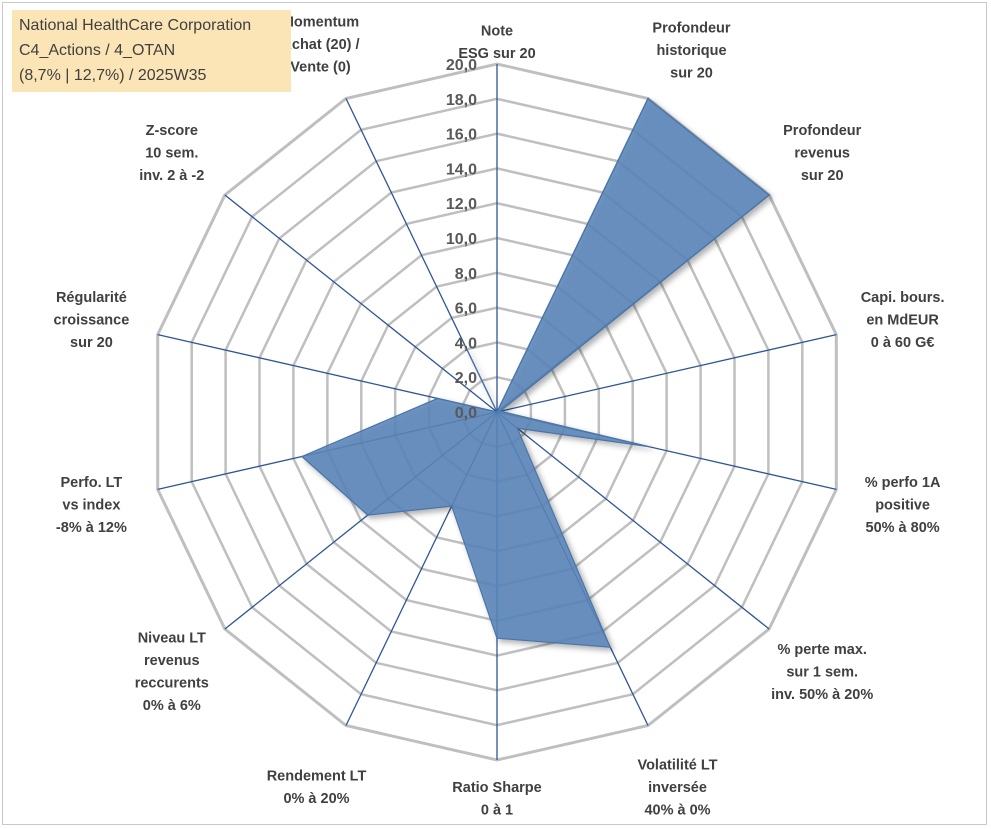 The image size is (991, 829). Describe the element at coordinates (461, 135) in the screenshot. I see `tick-label: 16,0` at that location.